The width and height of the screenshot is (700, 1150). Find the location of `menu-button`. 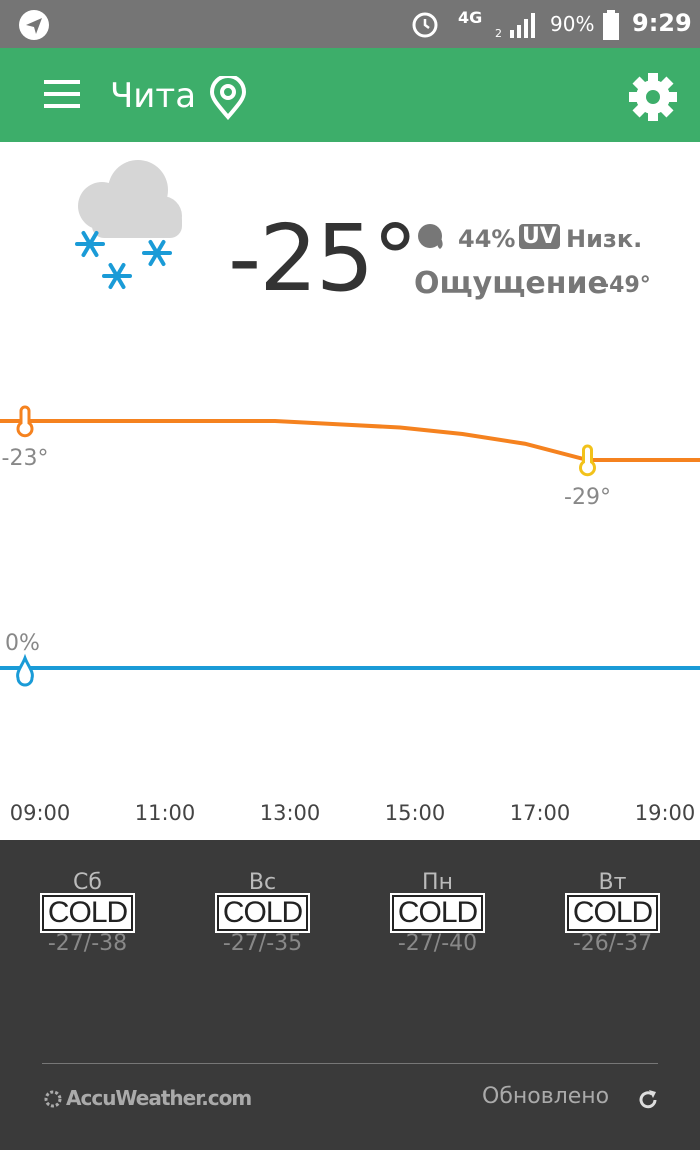

menu-button is located at coordinates (62, 94).